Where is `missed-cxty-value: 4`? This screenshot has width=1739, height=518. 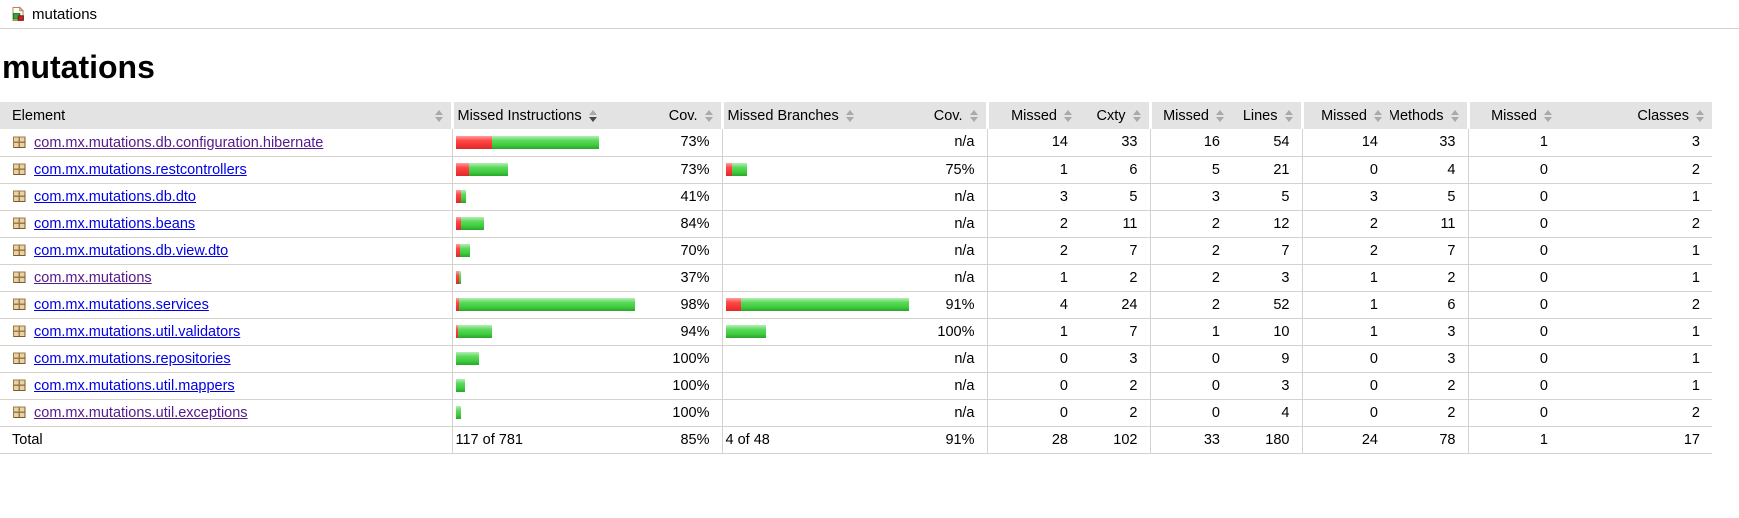
missed-cxty-value: 4 is located at coordinates (1033, 305).